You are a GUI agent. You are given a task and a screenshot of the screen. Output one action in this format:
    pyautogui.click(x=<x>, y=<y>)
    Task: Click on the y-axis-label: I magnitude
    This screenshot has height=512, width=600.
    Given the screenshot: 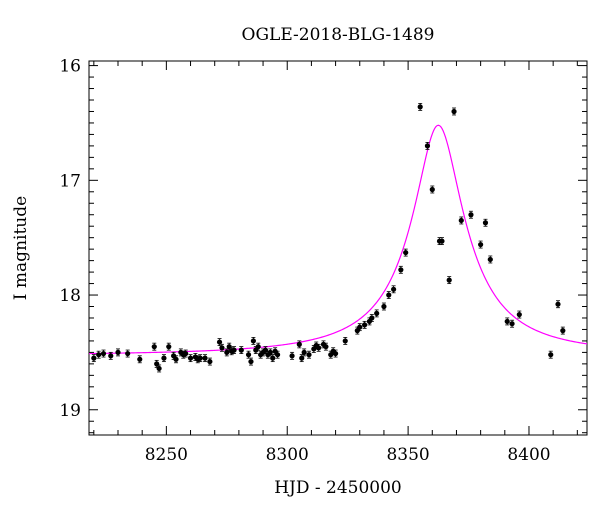 What is the action you would take?
    pyautogui.click(x=21, y=248)
    